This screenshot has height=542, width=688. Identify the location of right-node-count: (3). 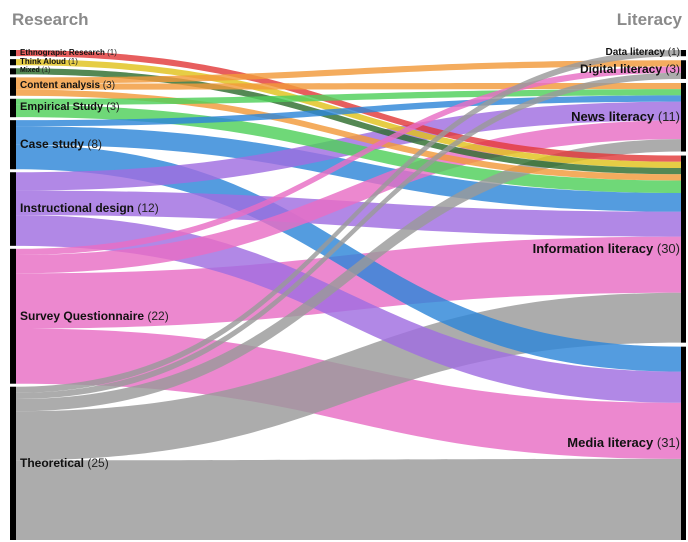
(671, 68).